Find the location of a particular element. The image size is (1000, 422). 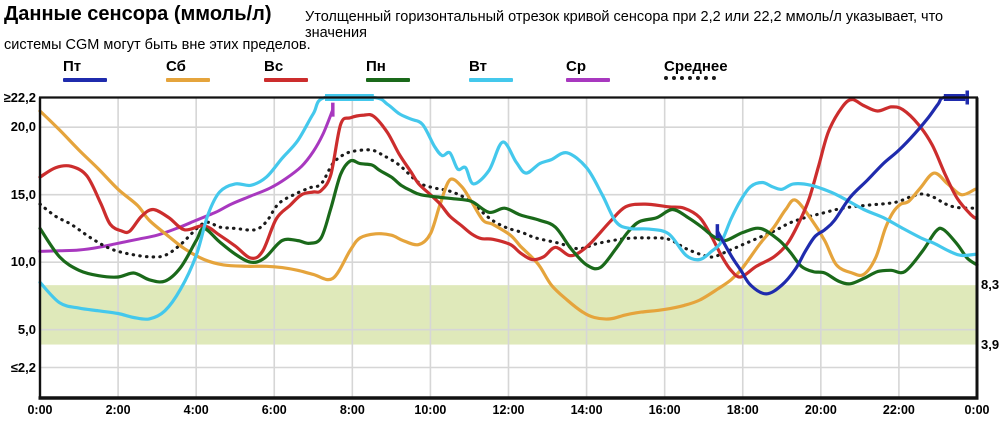

legend-swatch-avg is located at coordinates (690, 78).